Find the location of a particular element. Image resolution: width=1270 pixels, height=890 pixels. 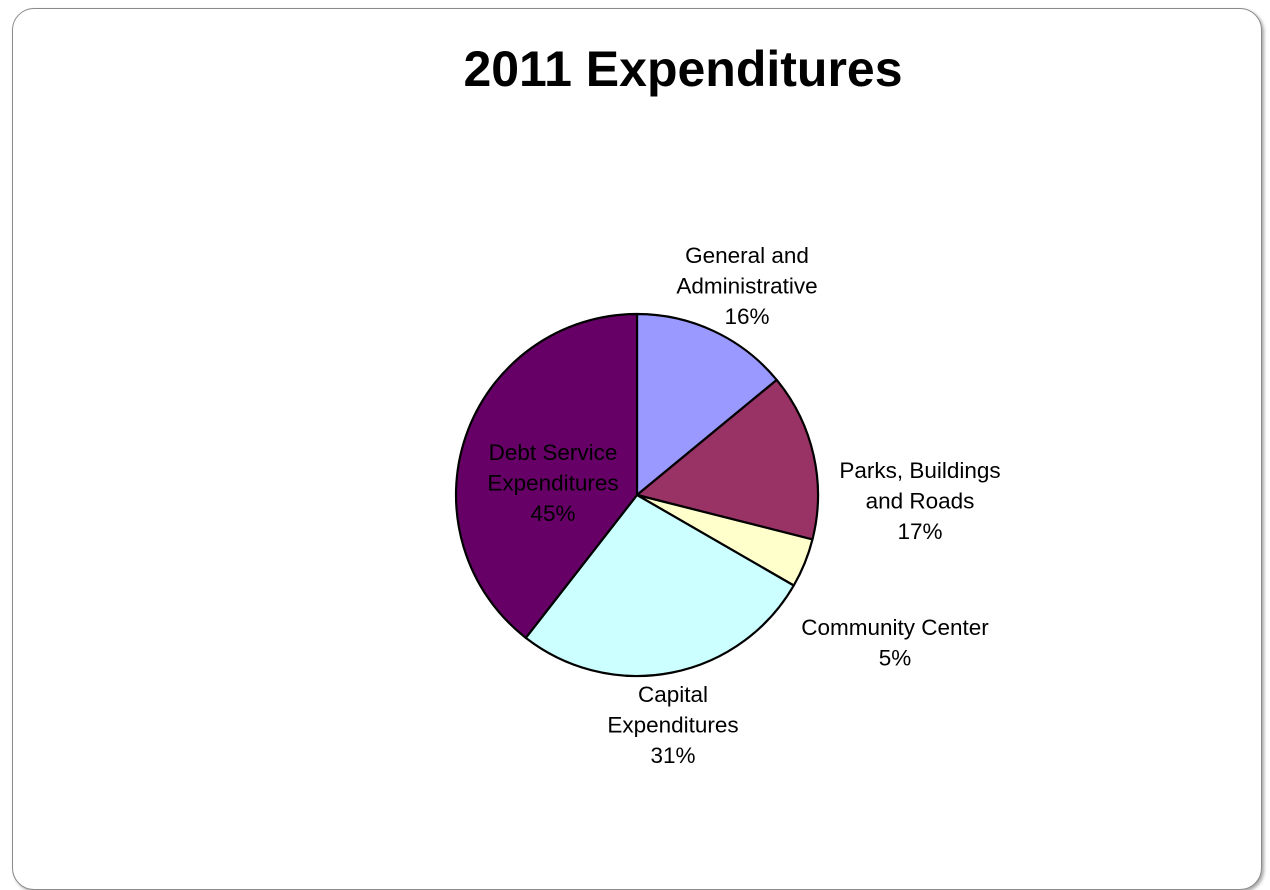

chart-title: 2011 Expenditures is located at coordinates (683, 69).